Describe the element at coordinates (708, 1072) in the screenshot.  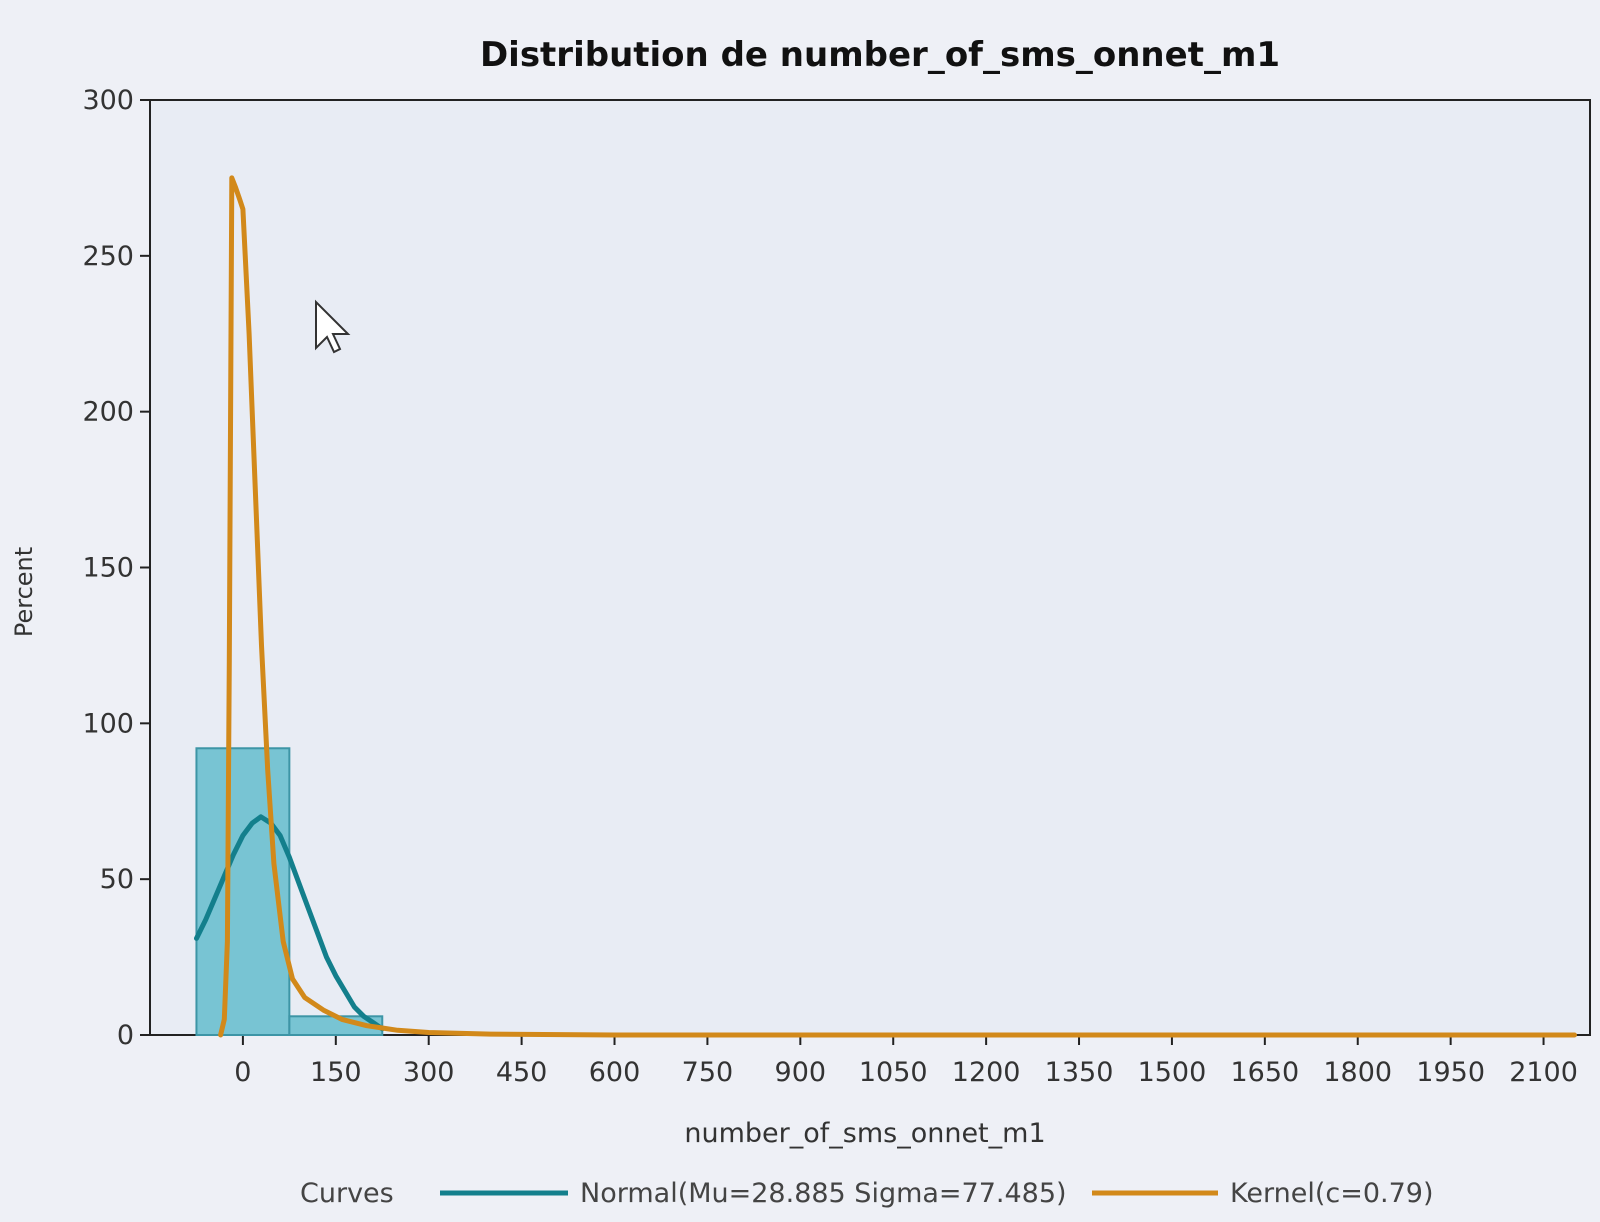
I see `x-tick-label: 750` at that location.